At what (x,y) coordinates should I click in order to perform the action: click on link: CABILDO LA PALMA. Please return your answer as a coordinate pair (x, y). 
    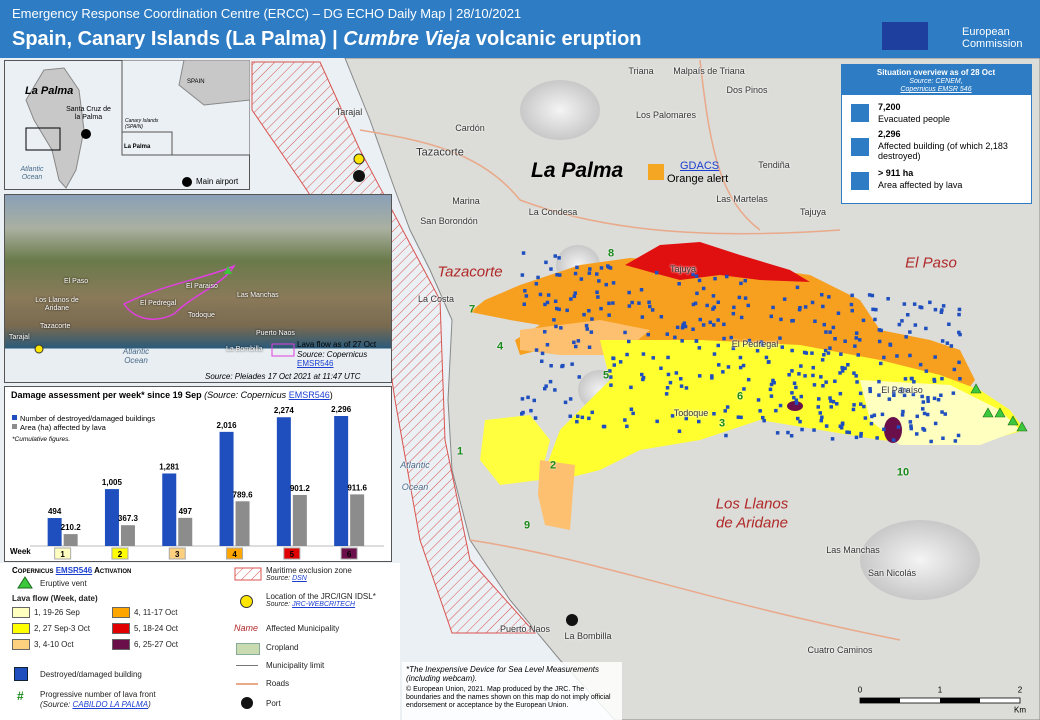
    Looking at the image, I should click on (110, 704).